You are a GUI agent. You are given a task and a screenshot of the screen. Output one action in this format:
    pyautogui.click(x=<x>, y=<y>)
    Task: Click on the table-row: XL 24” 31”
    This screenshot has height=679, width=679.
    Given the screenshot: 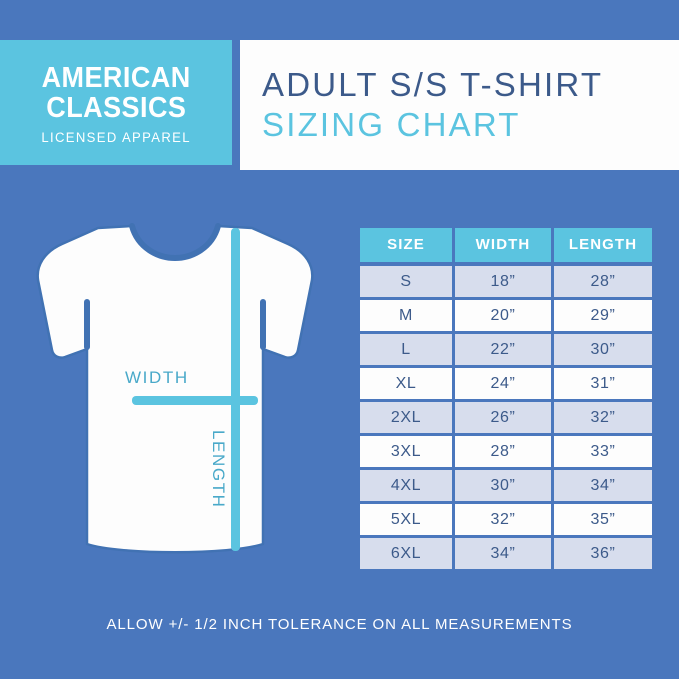 What is the action you would take?
    pyautogui.click(x=506, y=383)
    